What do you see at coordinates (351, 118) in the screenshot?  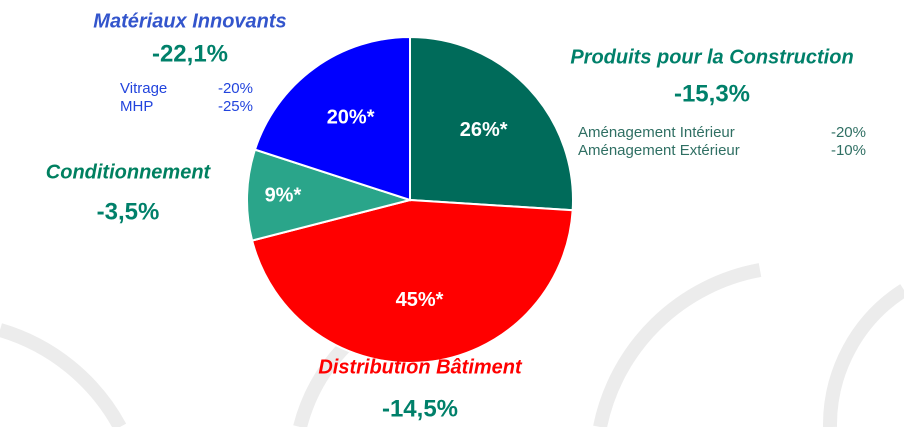 I see `slice-label: 20%*` at bounding box center [351, 118].